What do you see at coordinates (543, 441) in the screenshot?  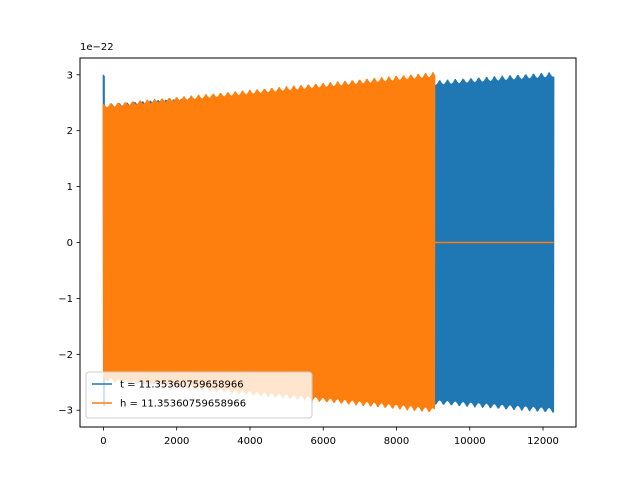 I see `x-tick-label: 12000` at bounding box center [543, 441].